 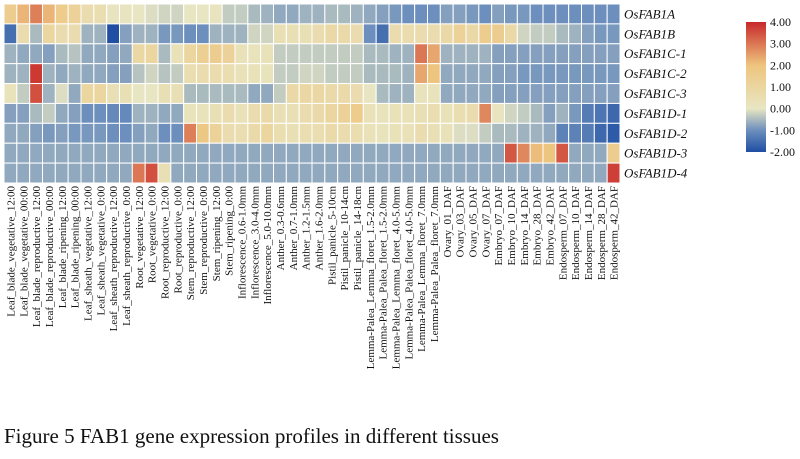 What do you see at coordinates (525, 225) in the screenshot?
I see `column-label: Embryo_14_DAF` at bounding box center [525, 225].